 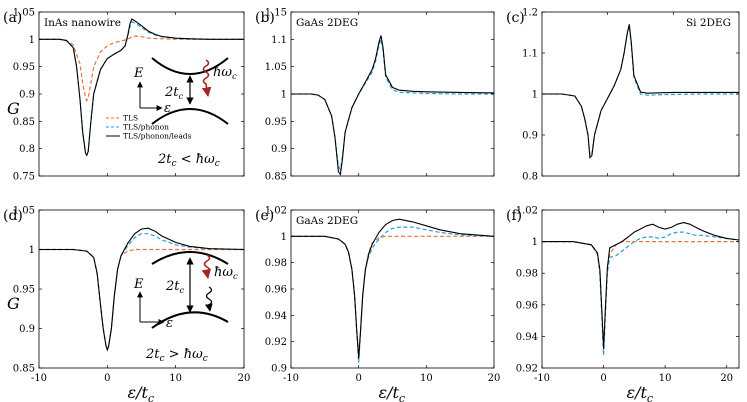 I want to click on panel-f-frame, so click(x=640, y=289).